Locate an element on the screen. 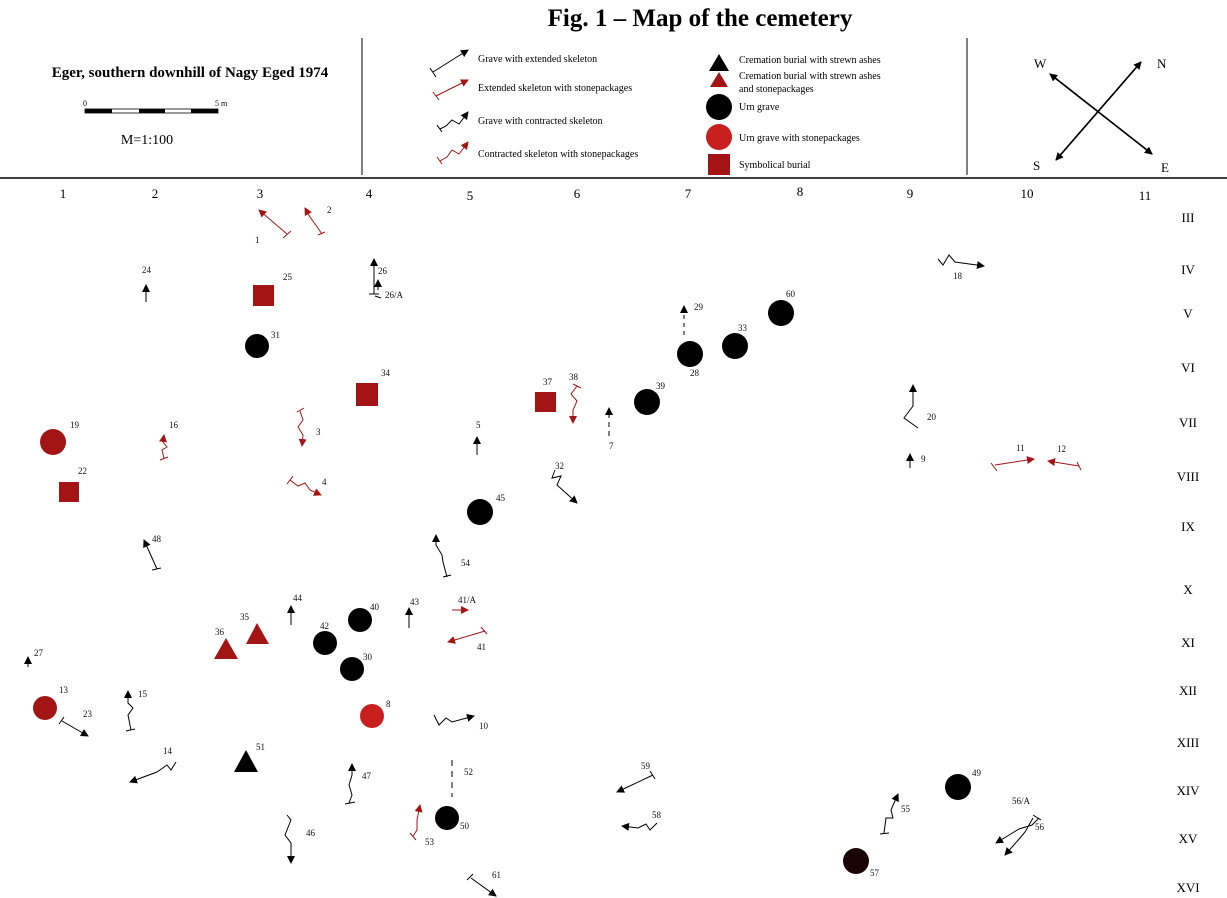 This screenshot has width=1227, height=898. grave-label-36: 36 is located at coordinates (220, 632).